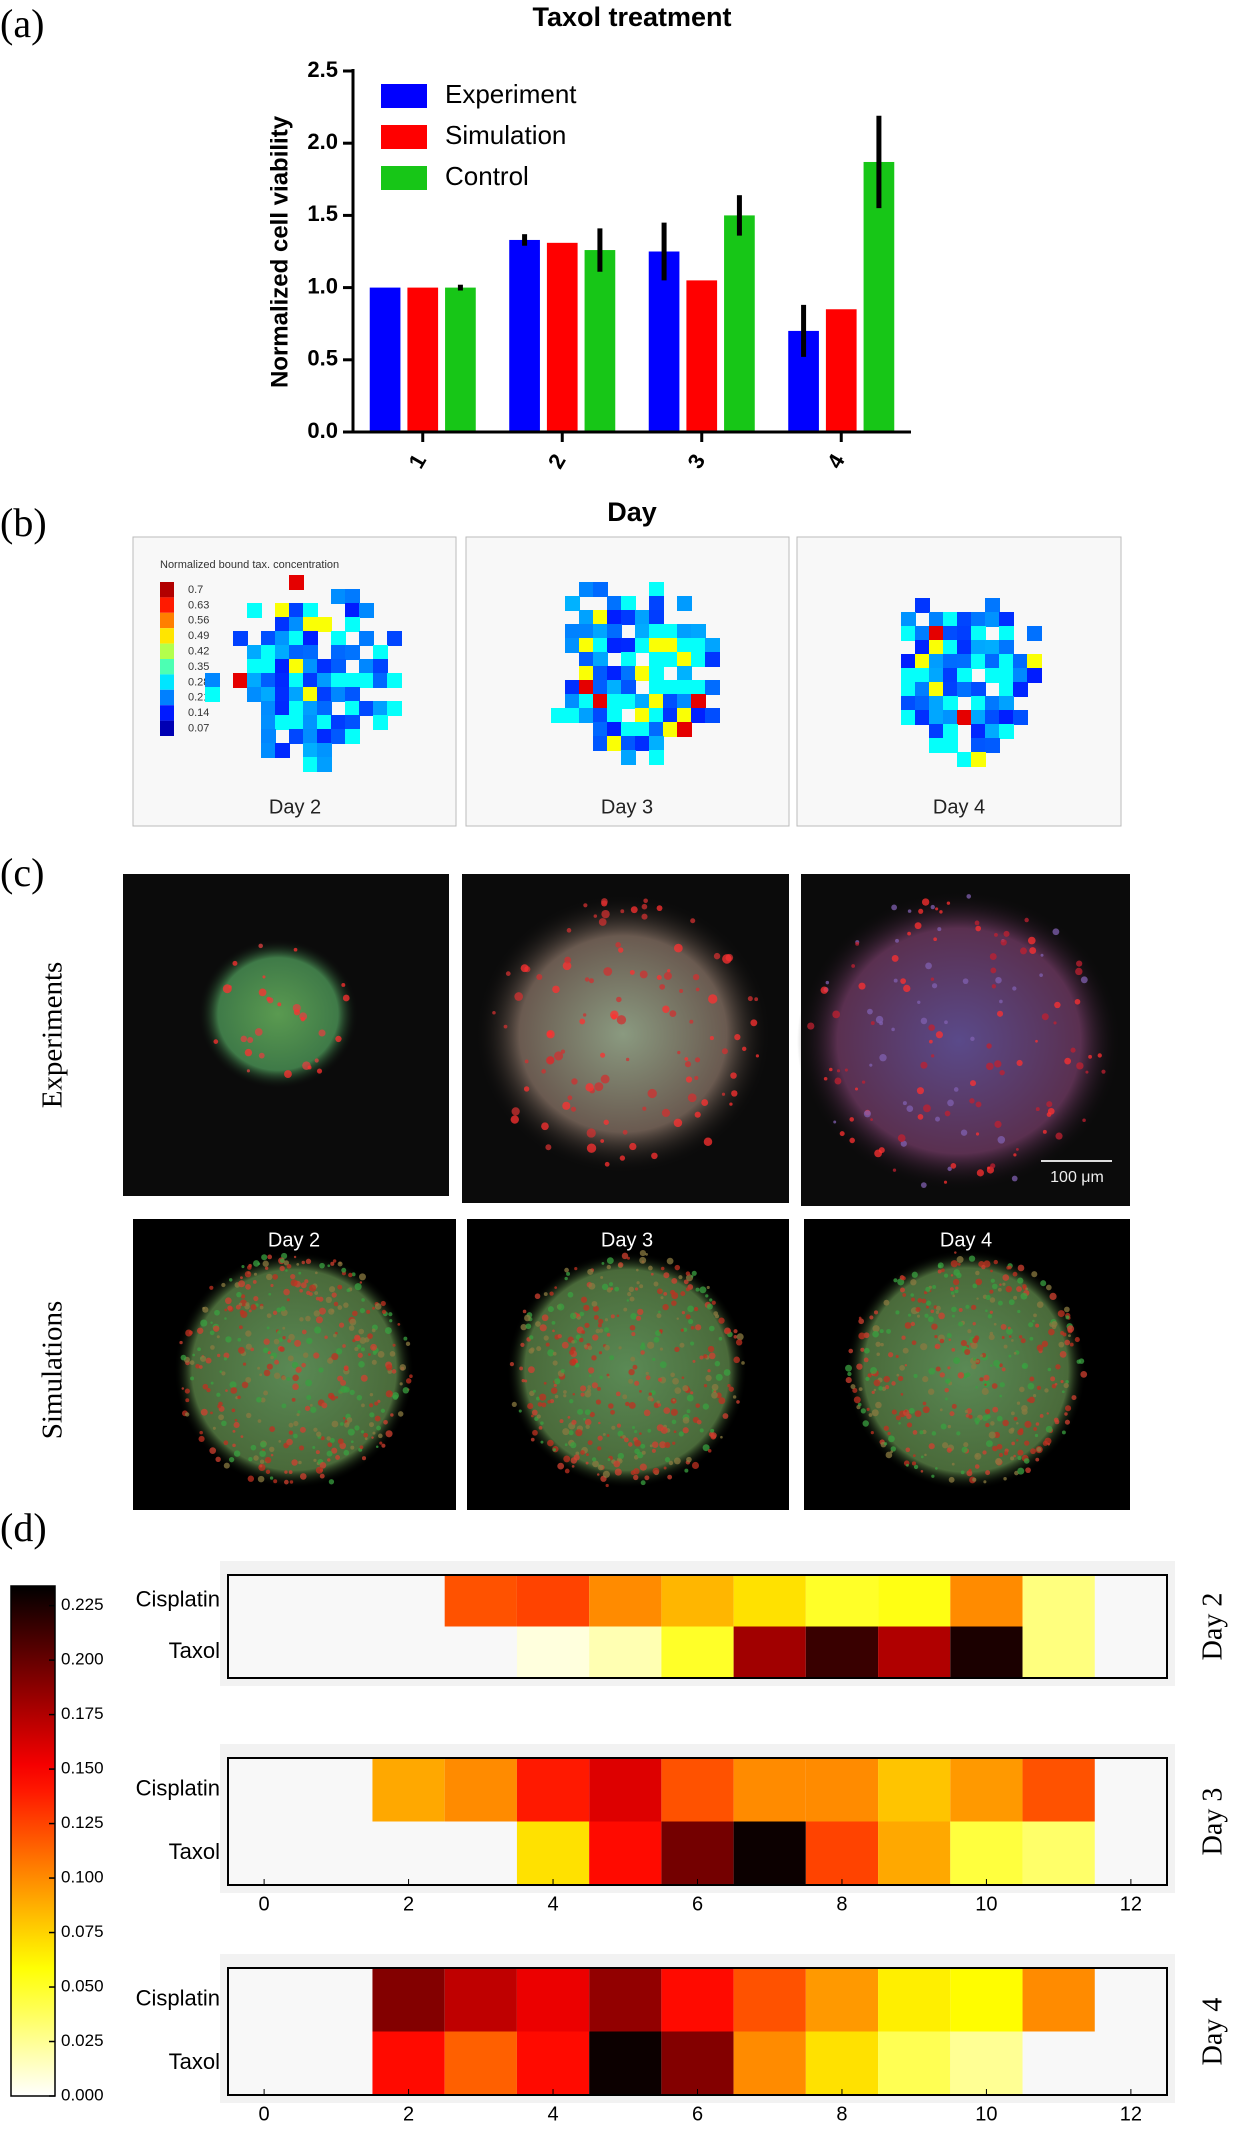 This screenshot has height=2147, width=1237. I want to click on colorbar-tick-label: 0.175, so click(82, 1713).